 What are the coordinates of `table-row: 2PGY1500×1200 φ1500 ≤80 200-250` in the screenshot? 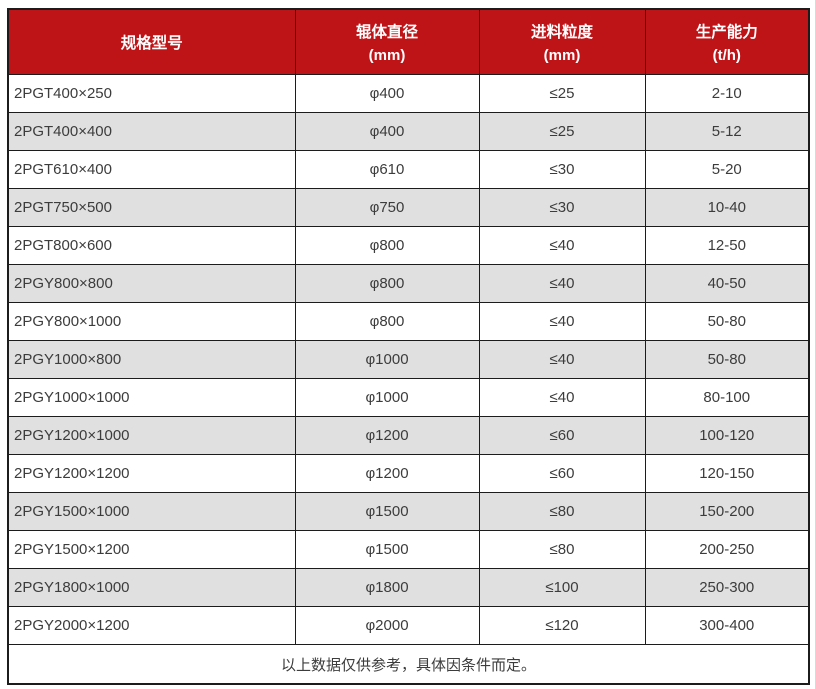 It's located at (408, 549).